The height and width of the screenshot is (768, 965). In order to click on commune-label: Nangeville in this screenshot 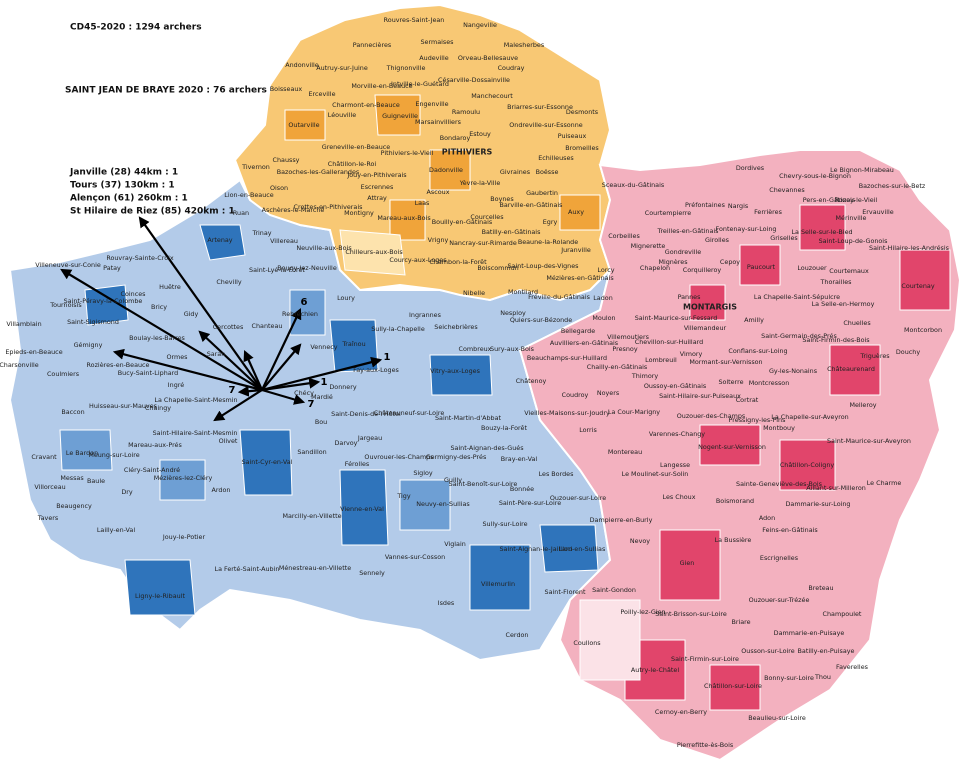, I will do `click(480, 25)`.